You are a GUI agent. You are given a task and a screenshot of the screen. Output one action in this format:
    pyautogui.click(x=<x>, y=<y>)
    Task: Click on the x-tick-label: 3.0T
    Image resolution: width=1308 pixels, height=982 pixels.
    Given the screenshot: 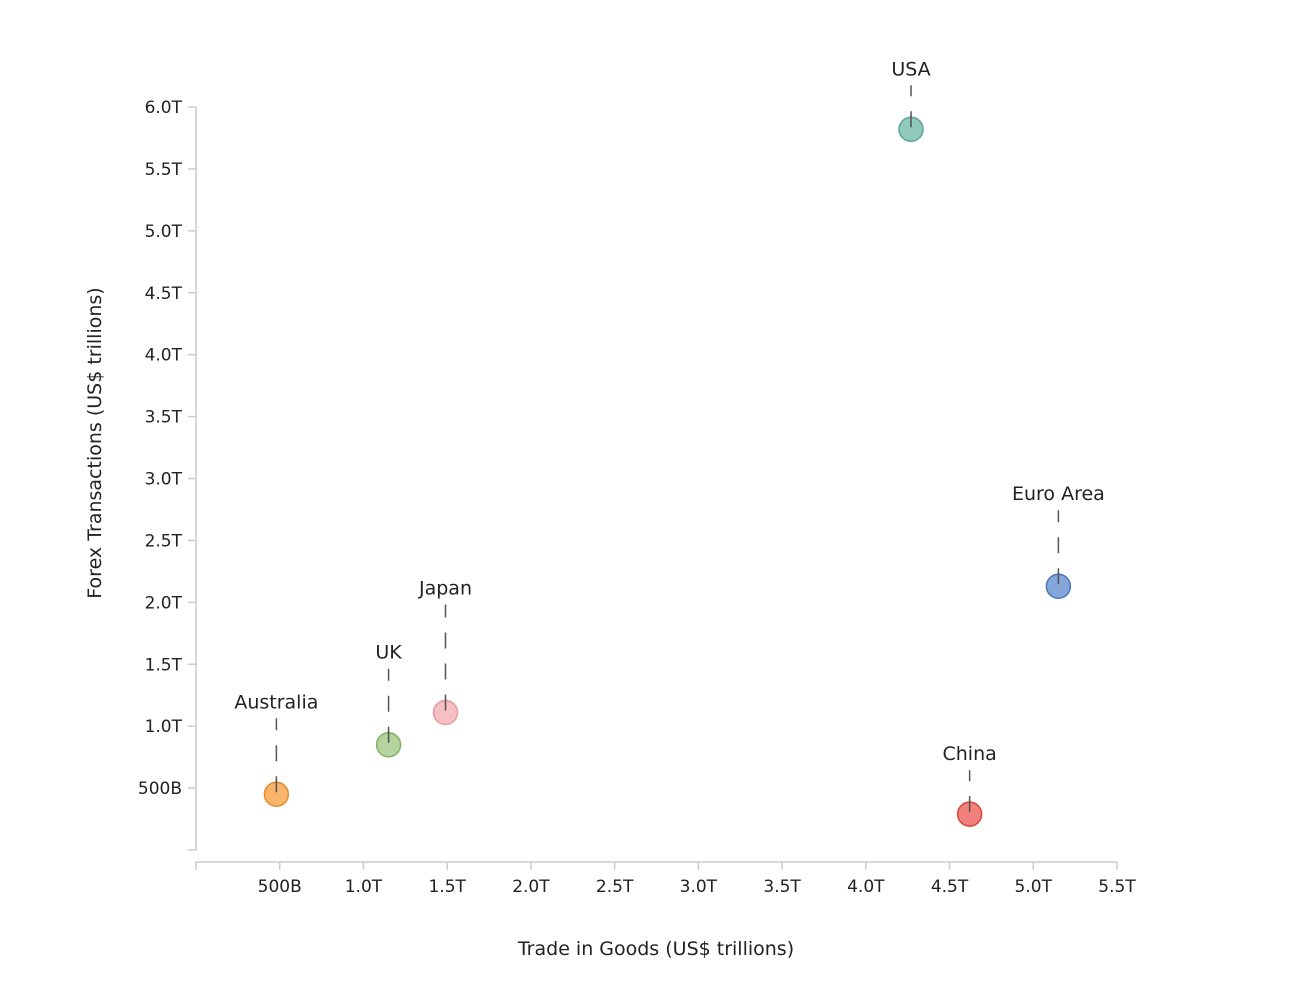 What is the action you would take?
    pyautogui.click(x=699, y=887)
    